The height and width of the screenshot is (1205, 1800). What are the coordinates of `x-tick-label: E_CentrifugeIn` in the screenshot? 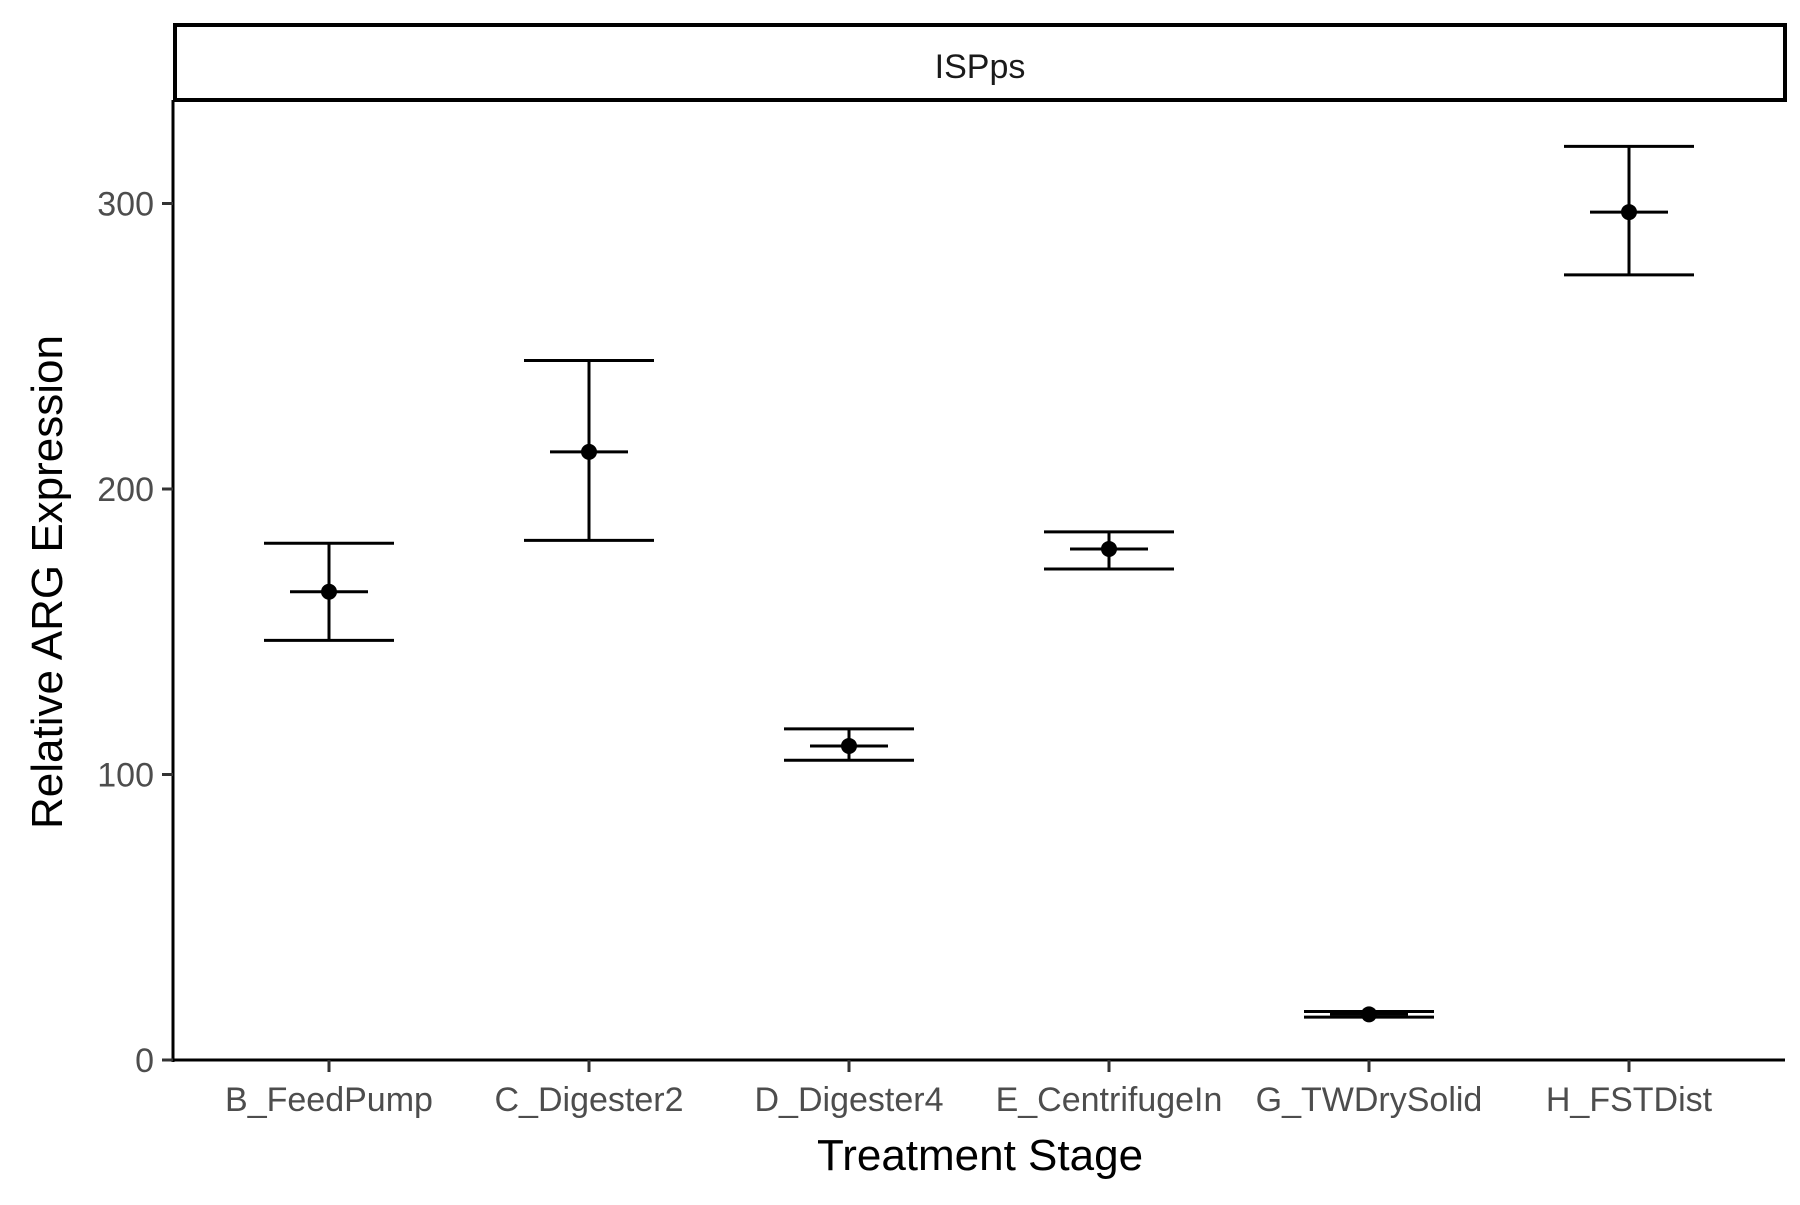 It's located at (1109, 1100).